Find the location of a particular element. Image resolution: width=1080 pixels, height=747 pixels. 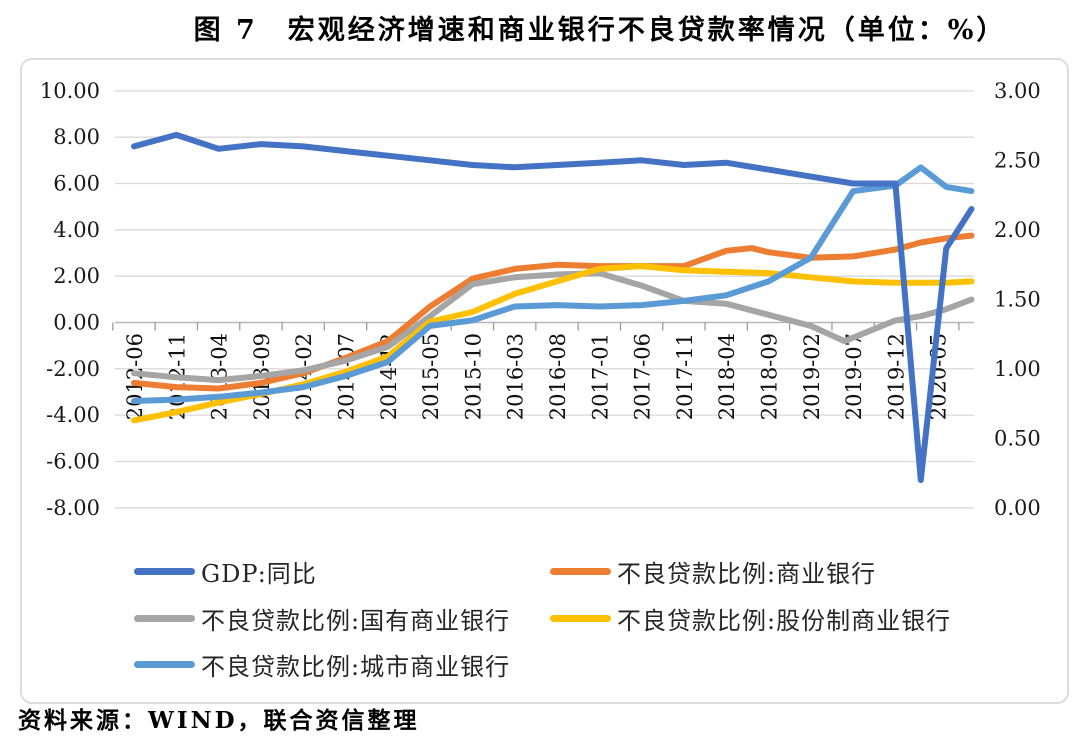

left-axis-tick-label: 6.00 is located at coordinates (76, 184).